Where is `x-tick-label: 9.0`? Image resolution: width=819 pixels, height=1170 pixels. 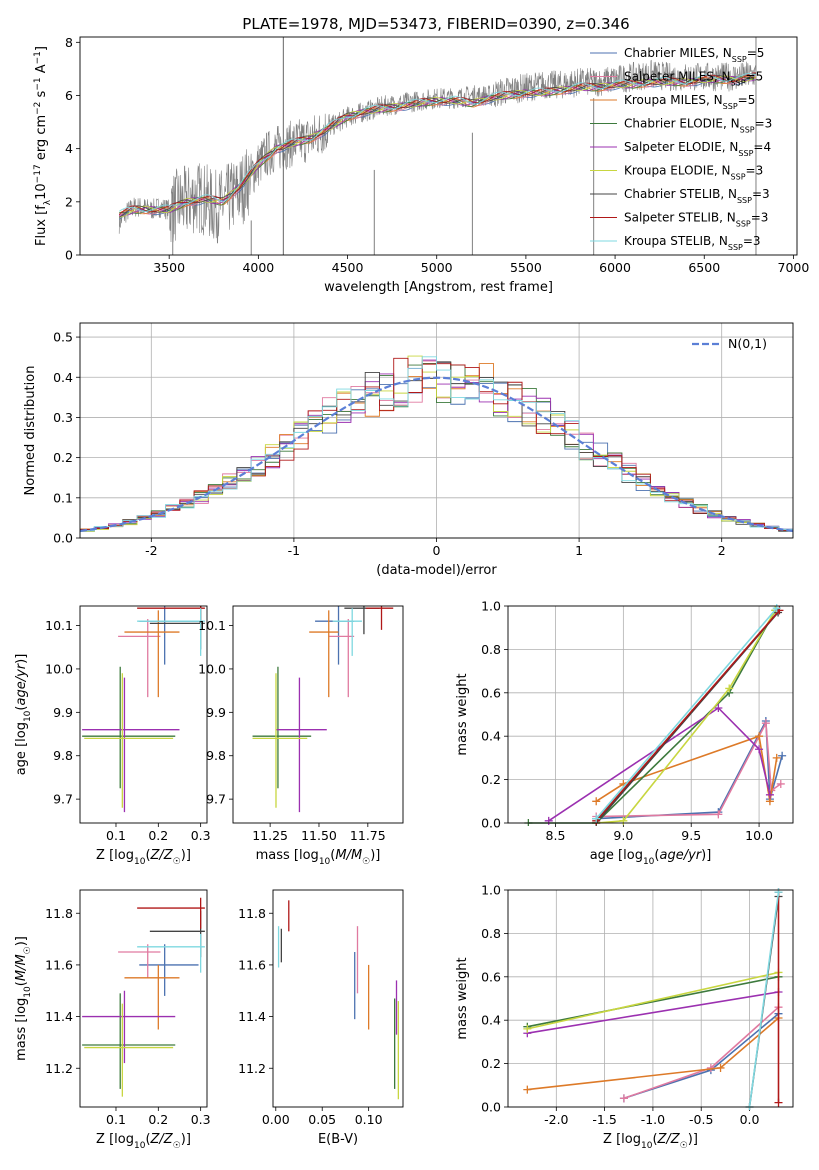
x-tick-label: 9.0 is located at coordinates (623, 835).